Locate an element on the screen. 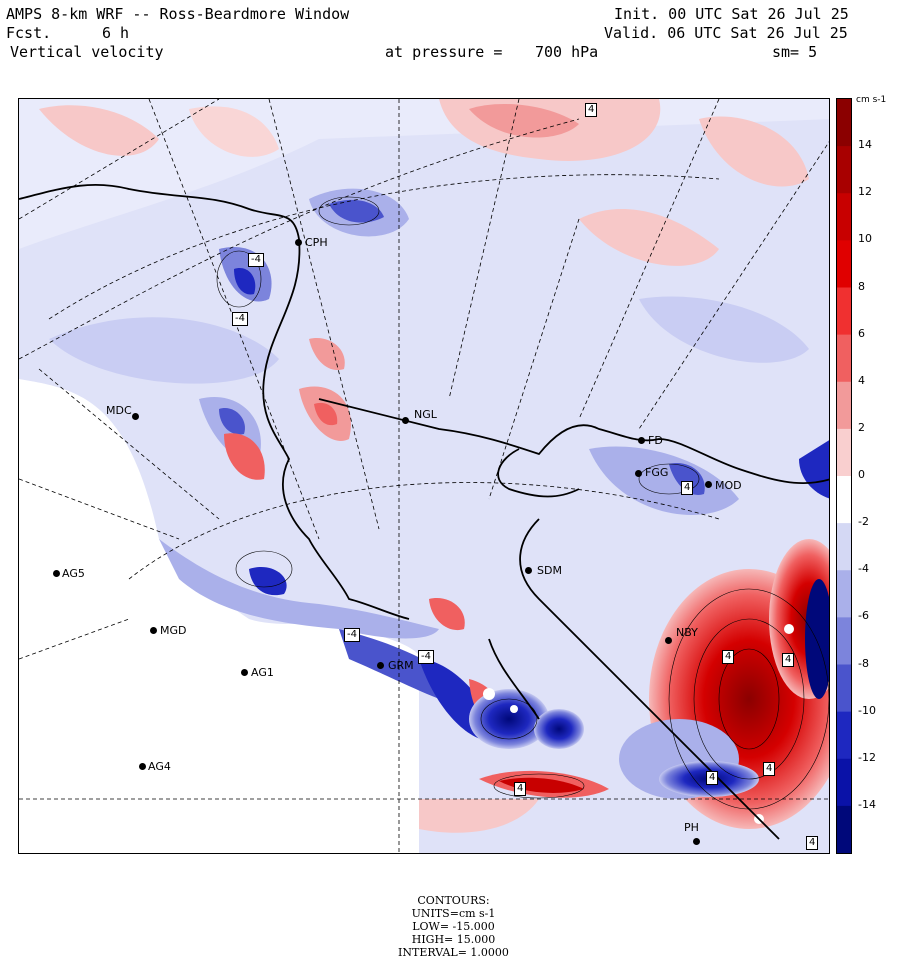 The image size is (900, 959). station-label-mdc: MDC is located at coordinates (119, 410).